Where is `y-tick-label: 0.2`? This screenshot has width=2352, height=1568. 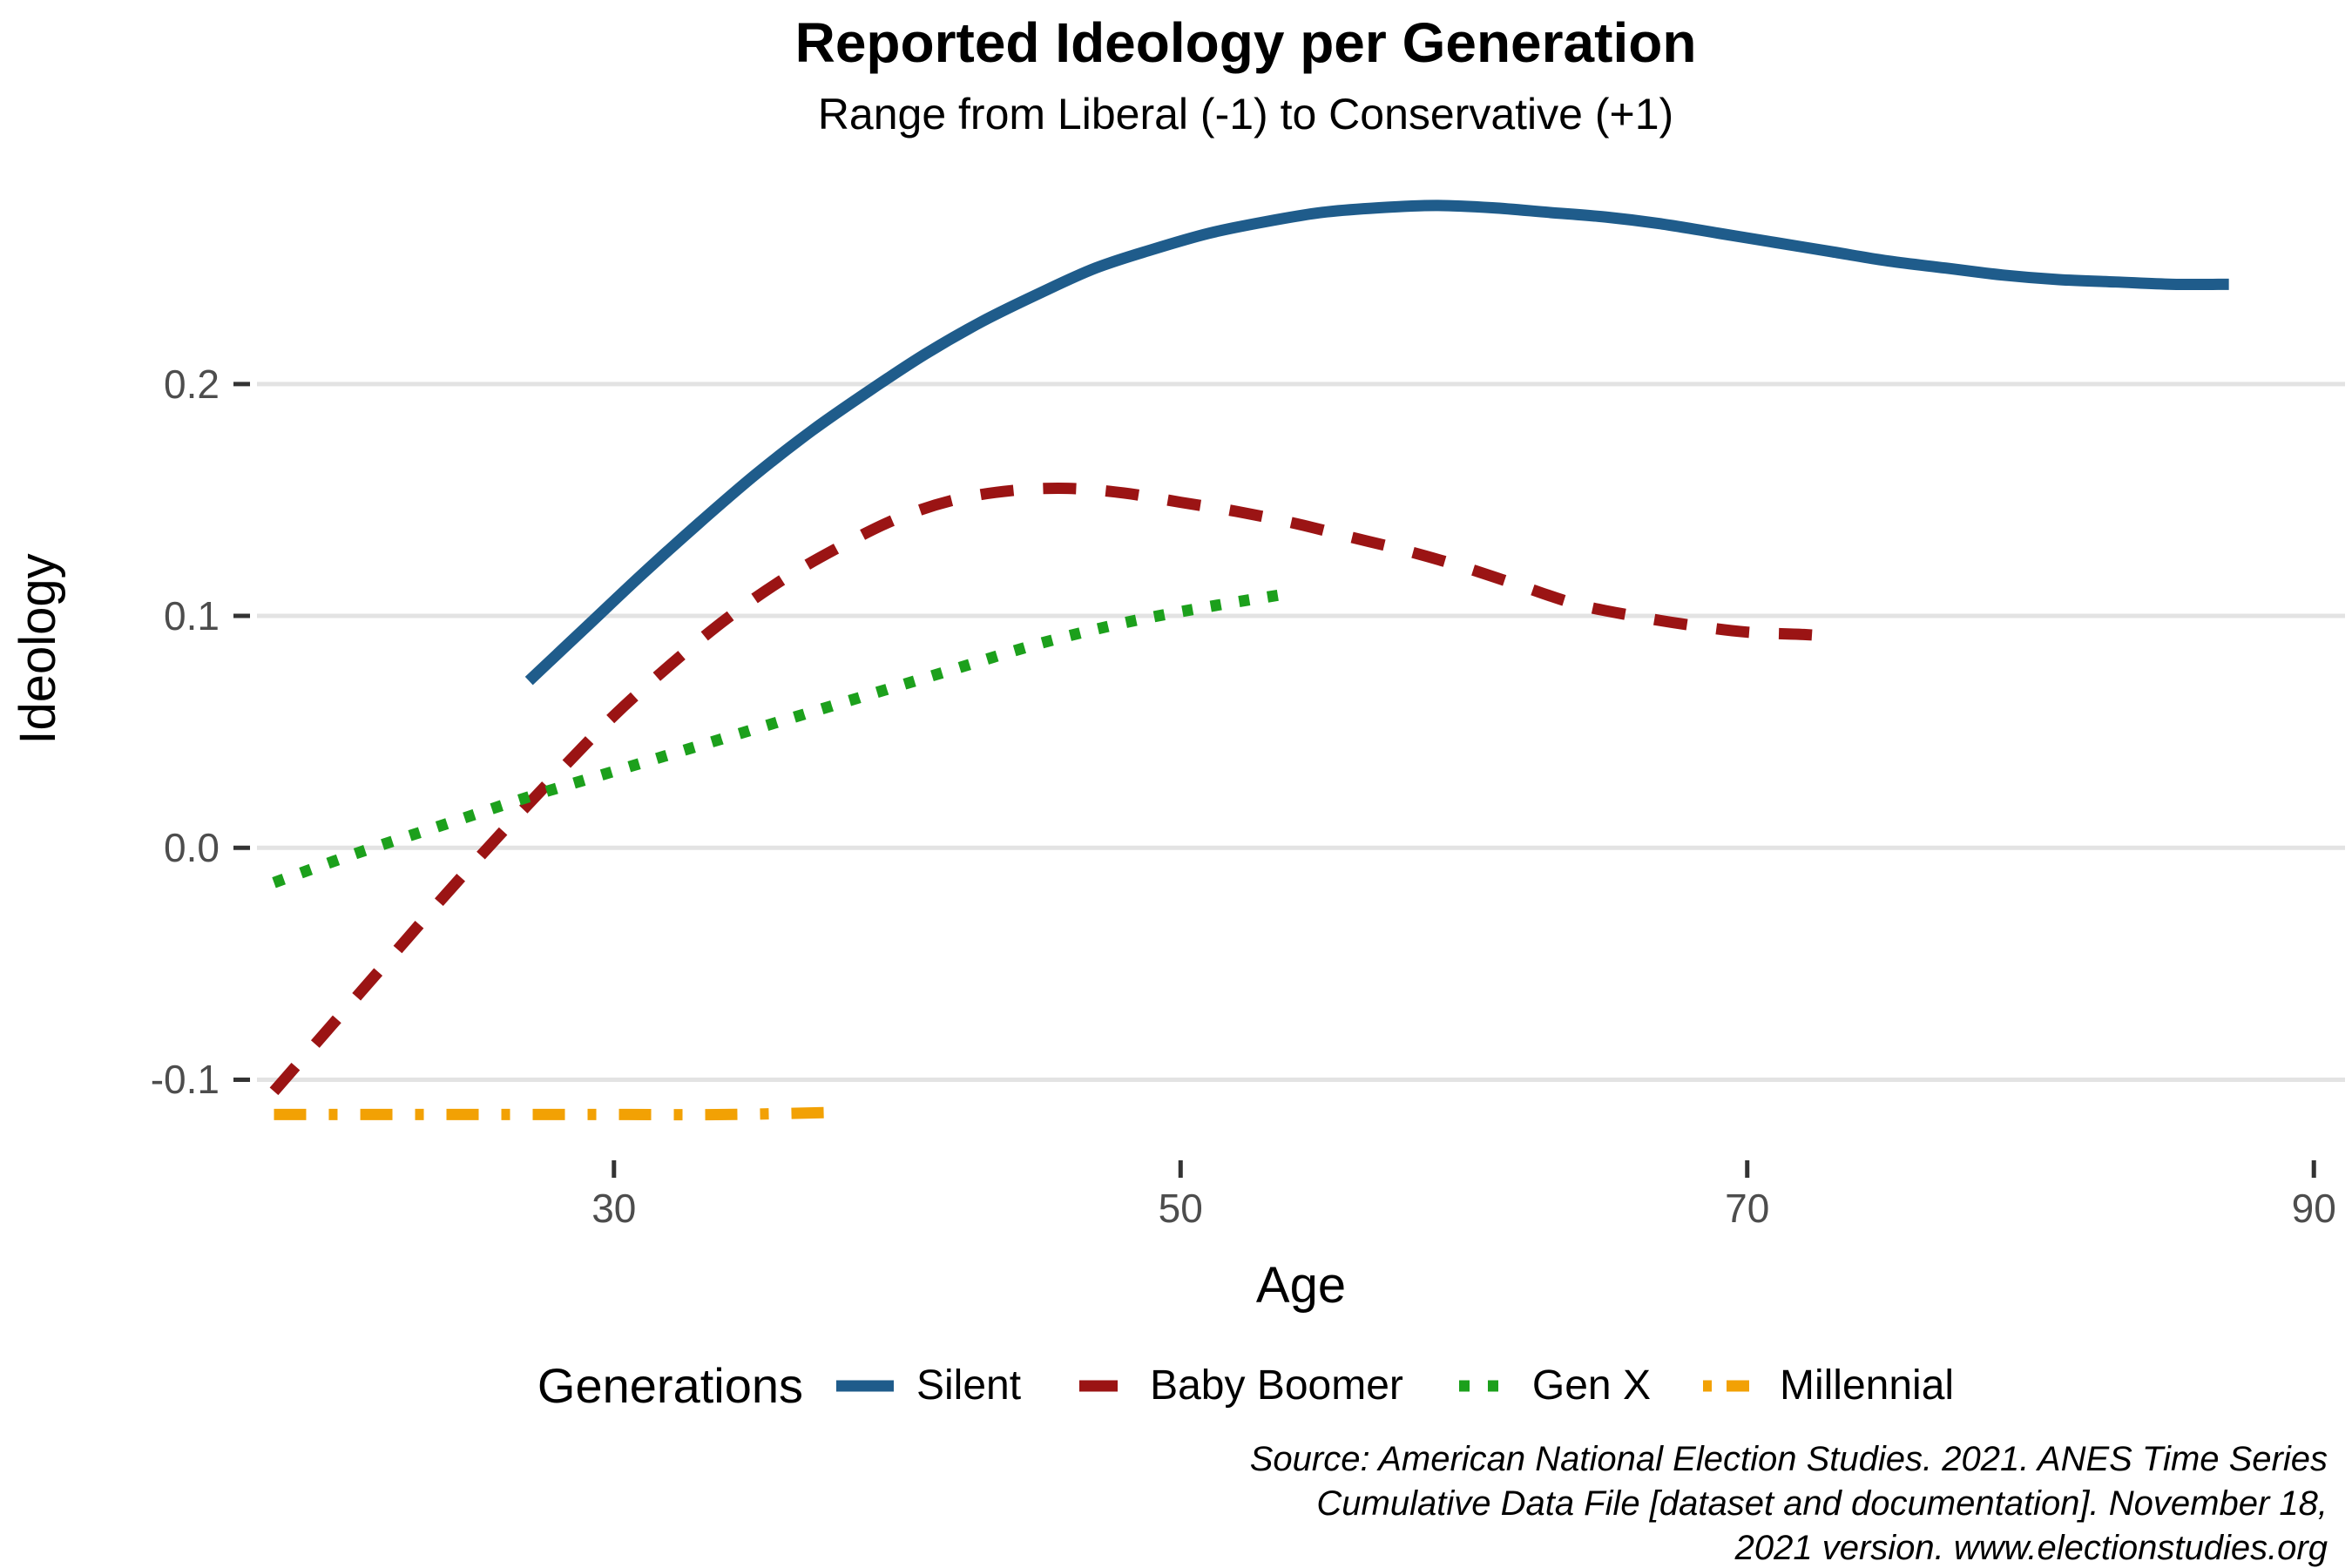 y-tick-label: 0.2 is located at coordinates (192, 384).